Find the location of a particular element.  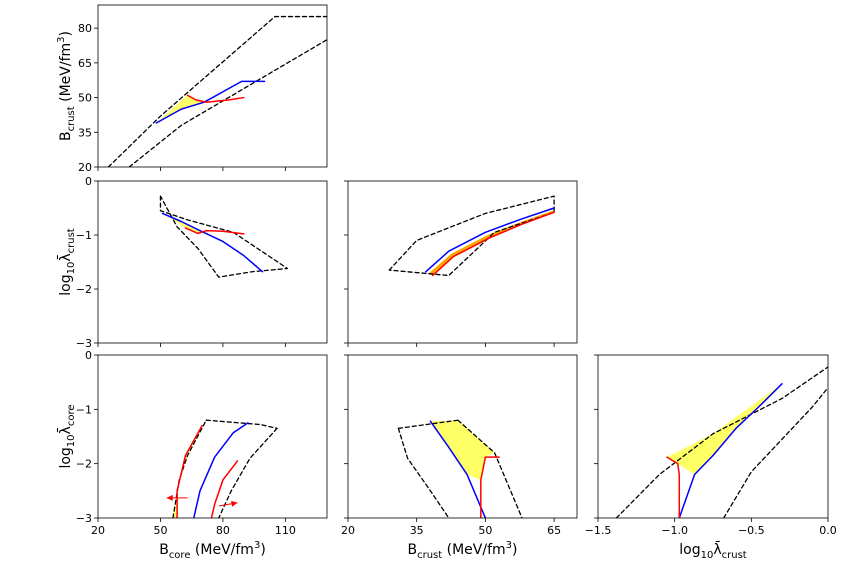

x-tick-label: 110 is located at coordinates (285, 530).